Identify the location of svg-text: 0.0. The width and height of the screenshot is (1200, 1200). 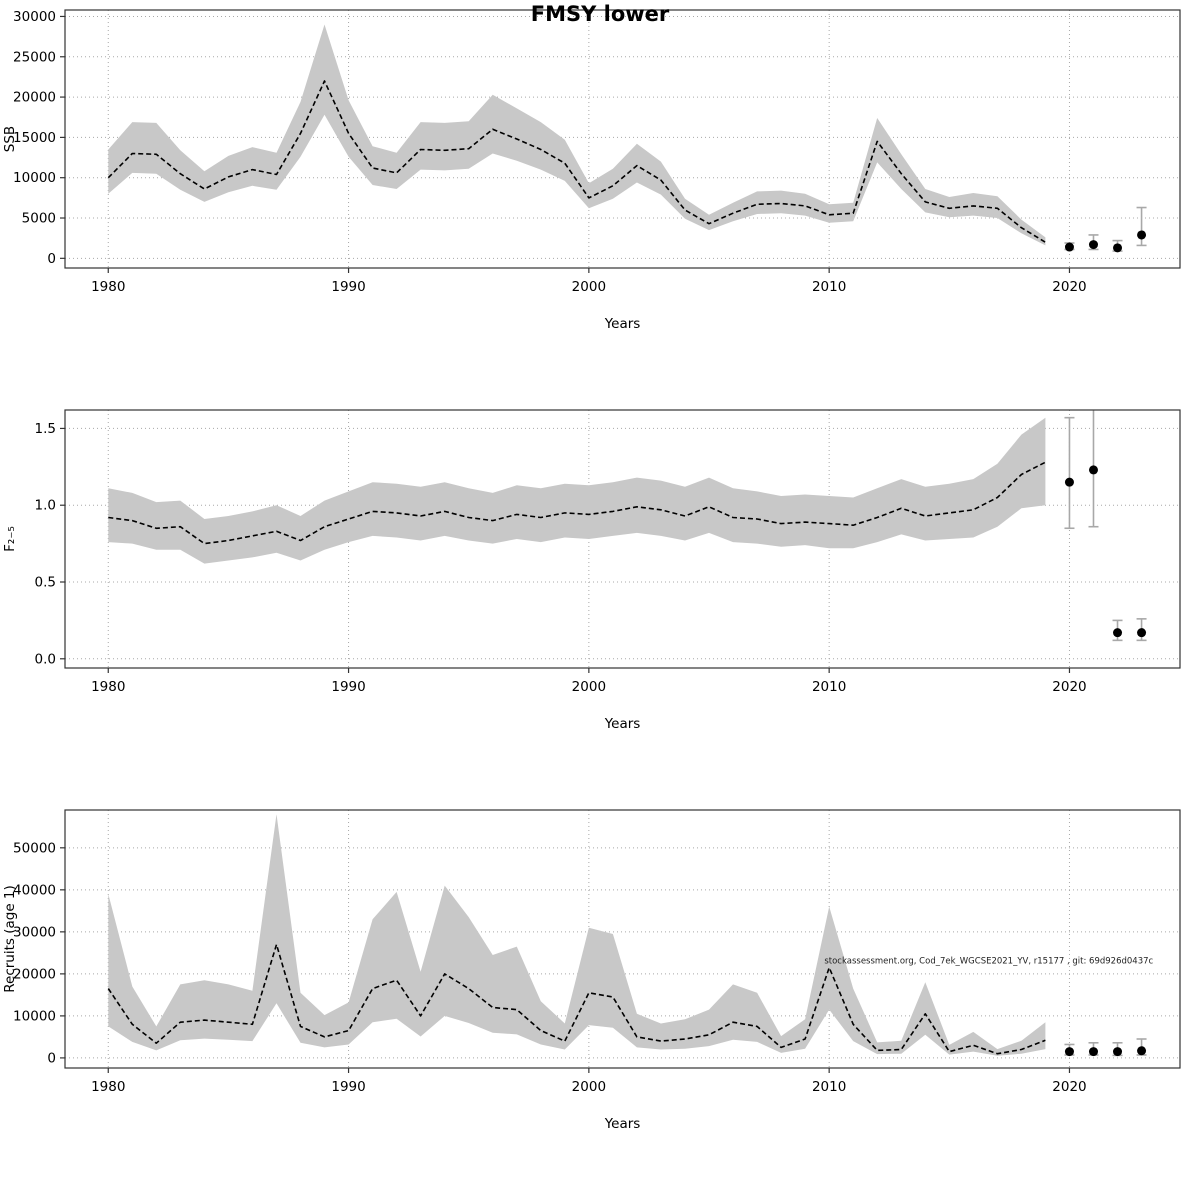
(45, 659).